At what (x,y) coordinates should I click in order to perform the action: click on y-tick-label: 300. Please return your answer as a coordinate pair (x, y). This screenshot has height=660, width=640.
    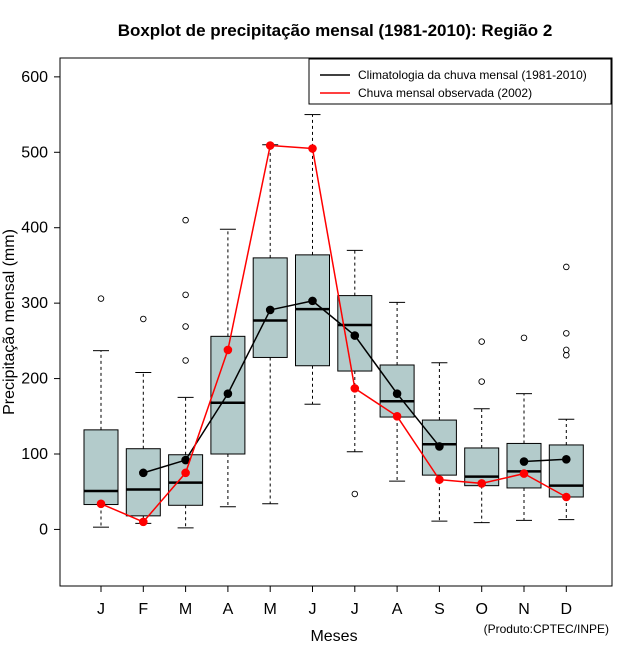
    Looking at the image, I should click on (34, 303).